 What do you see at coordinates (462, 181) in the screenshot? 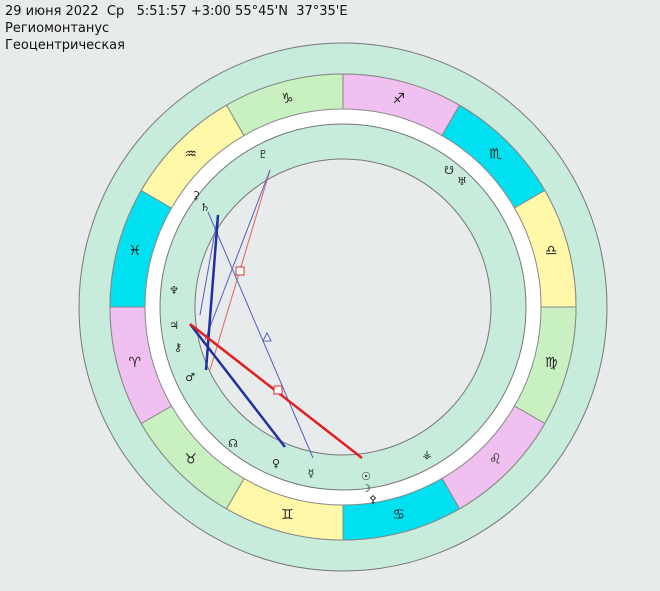
I see `planet-glyph: ♅` at bounding box center [462, 181].